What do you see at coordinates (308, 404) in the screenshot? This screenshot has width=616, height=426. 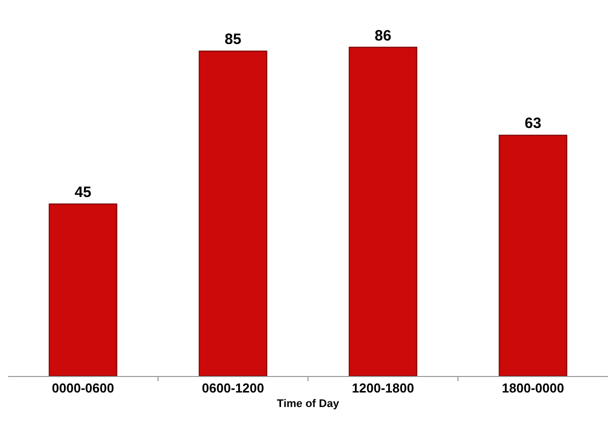 I see `x-axis-title: Time of Day` at bounding box center [308, 404].